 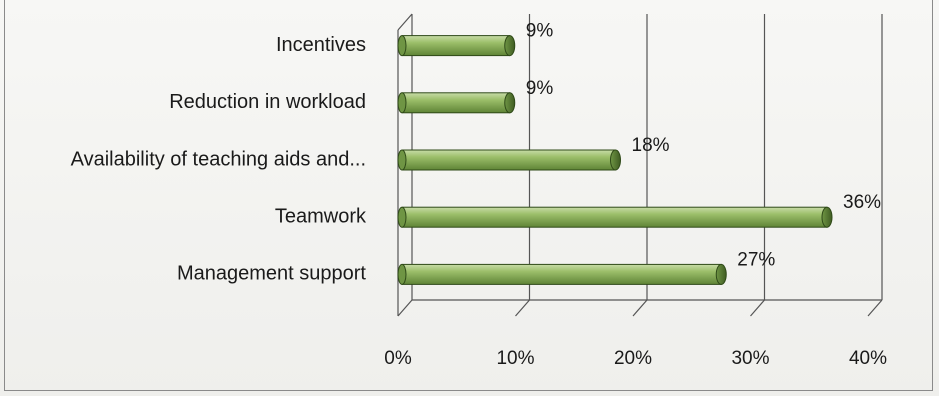 What do you see at coordinates (515, 358) in the screenshot?
I see `x-tick-label: 10%` at bounding box center [515, 358].